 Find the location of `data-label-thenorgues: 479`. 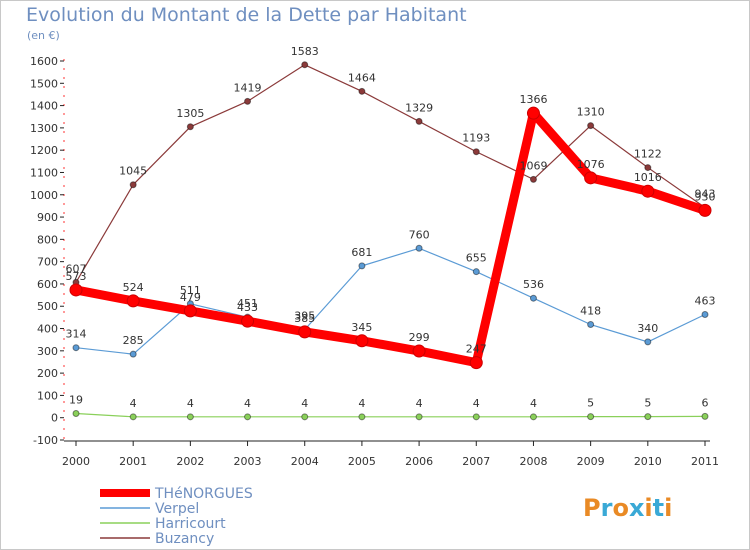

data-label-thenorgues: 479 is located at coordinates (190, 297).